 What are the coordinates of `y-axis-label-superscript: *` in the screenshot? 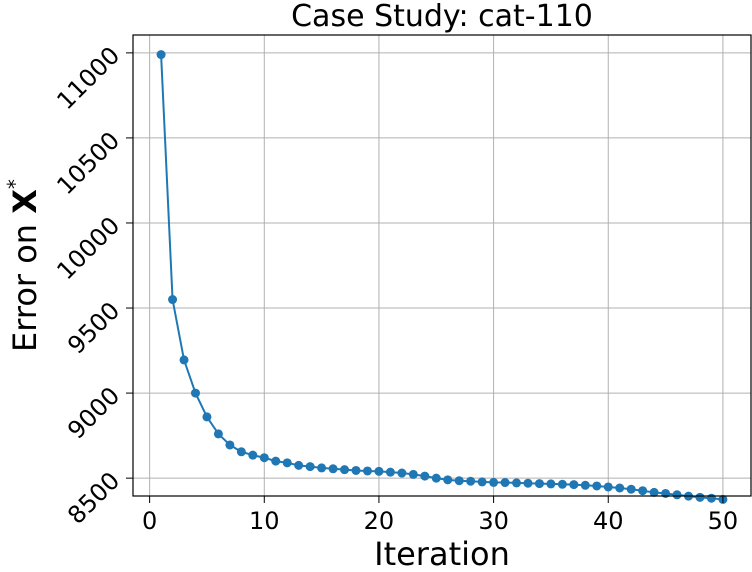 It's located at (15, 184).